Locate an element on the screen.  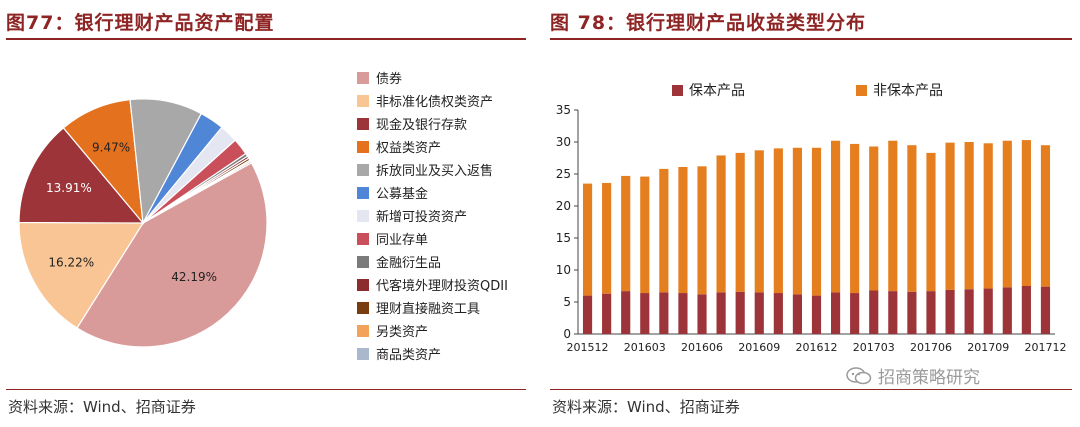
right-source-note: 资料来源：Wind、招商证券 is located at coordinates (646, 407).